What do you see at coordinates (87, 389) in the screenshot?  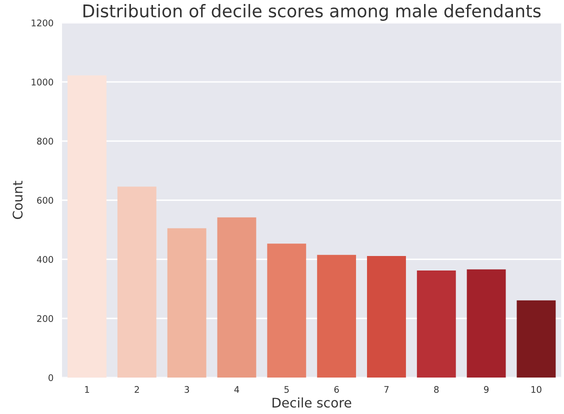 I see `x-tick-label: 1` at bounding box center [87, 389].